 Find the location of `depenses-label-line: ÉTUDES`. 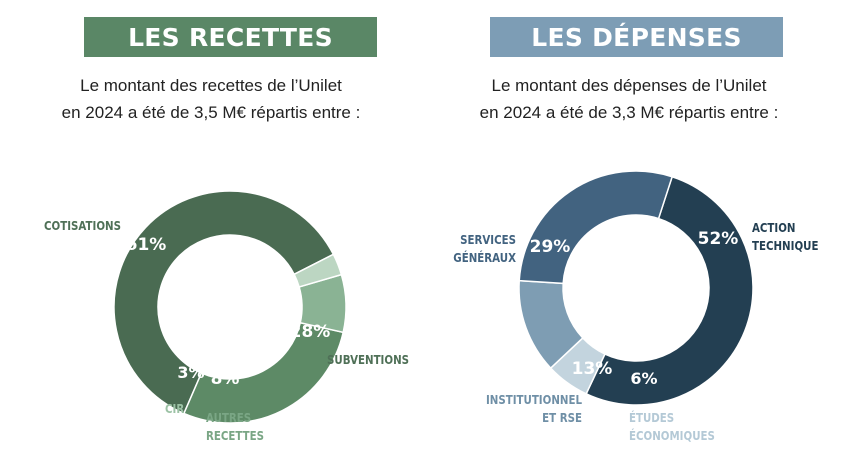

depenses-label-line: ÉTUDES is located at coordinates (651, 417).